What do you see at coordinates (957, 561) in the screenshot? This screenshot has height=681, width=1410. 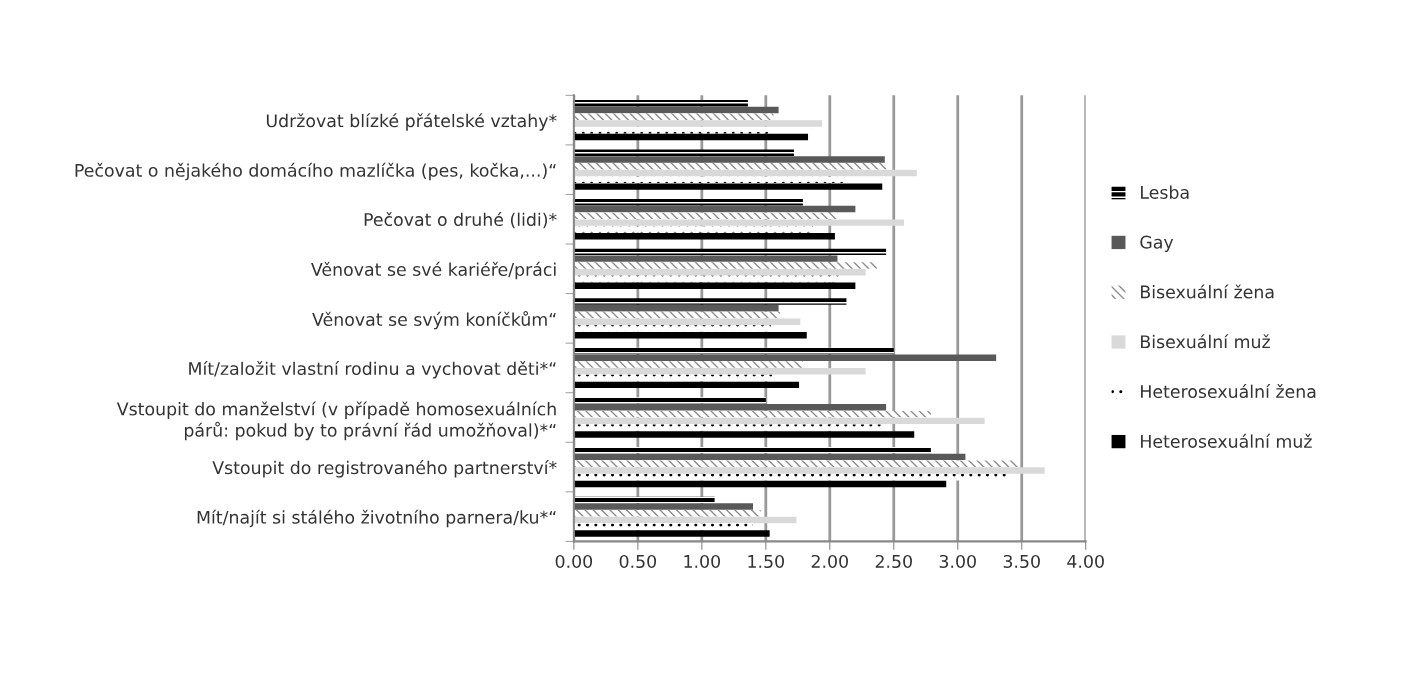 I see `x-tick-label: 3.00` at bounding box center [957, 561].